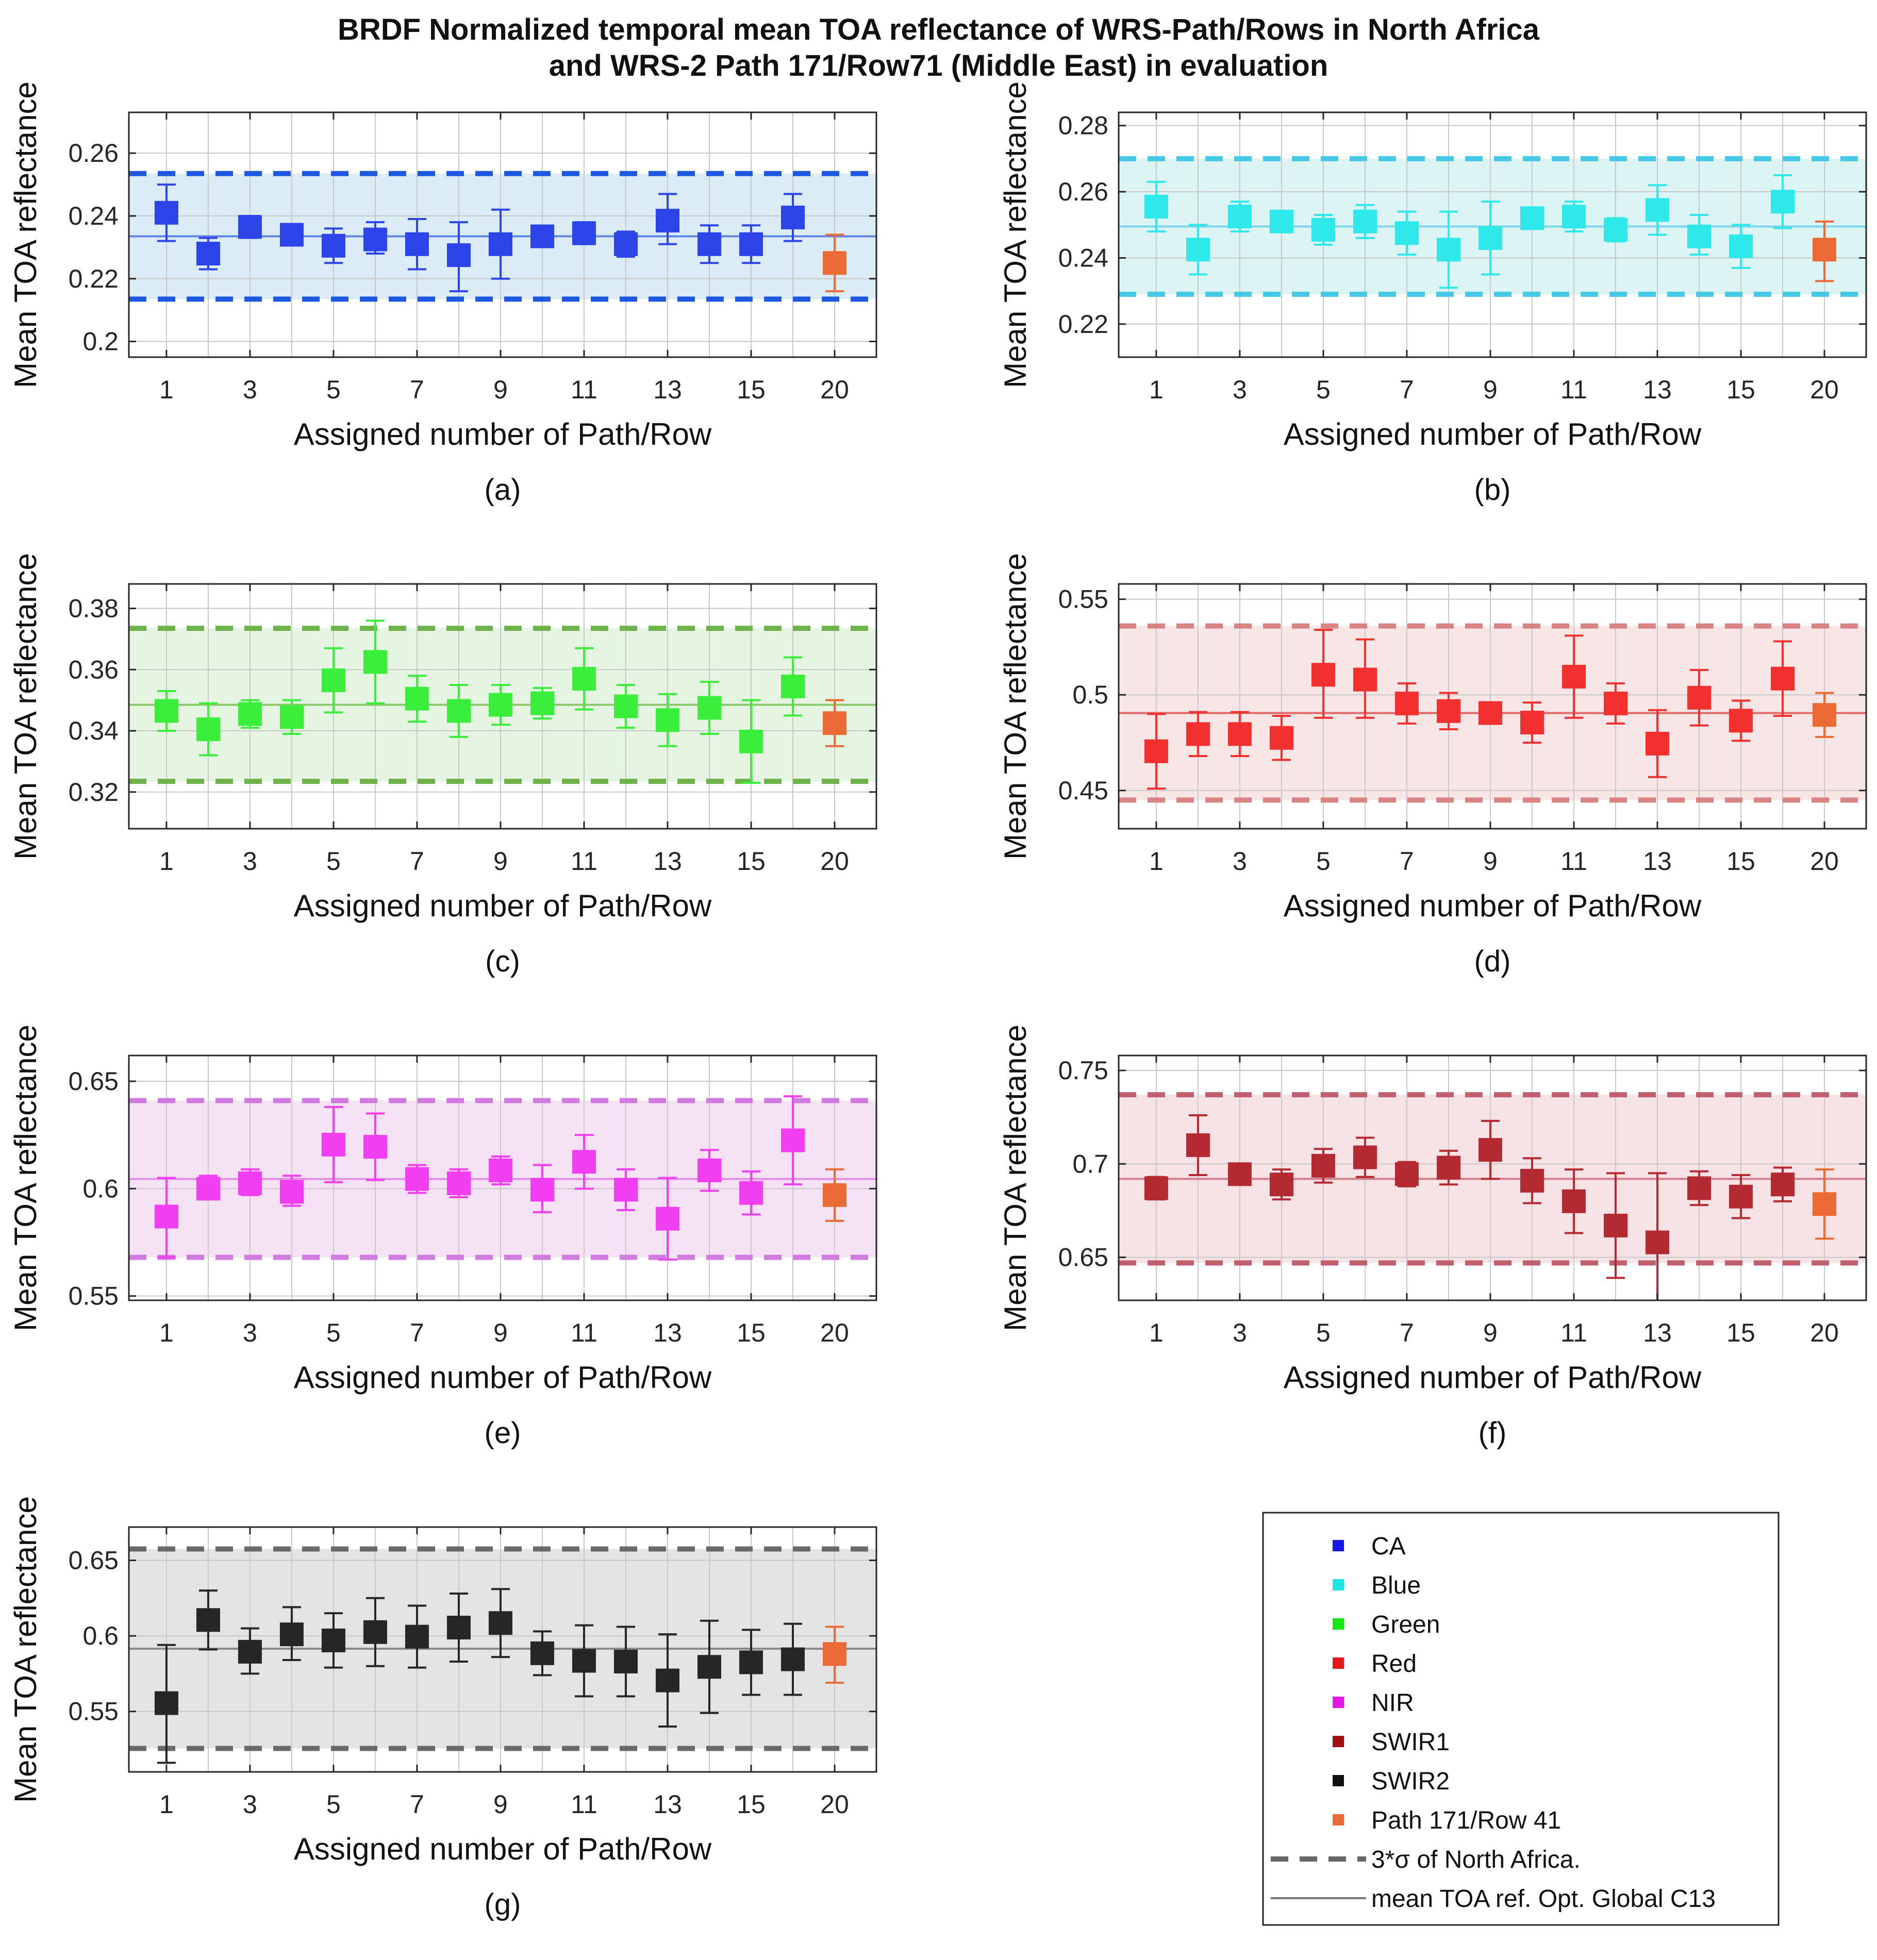 The width and height of the screenshot is (1877, 1960). Describe the element at coordinates (1657, 1332) in the screenshot. I see `x-tick-label: 13` at that location.